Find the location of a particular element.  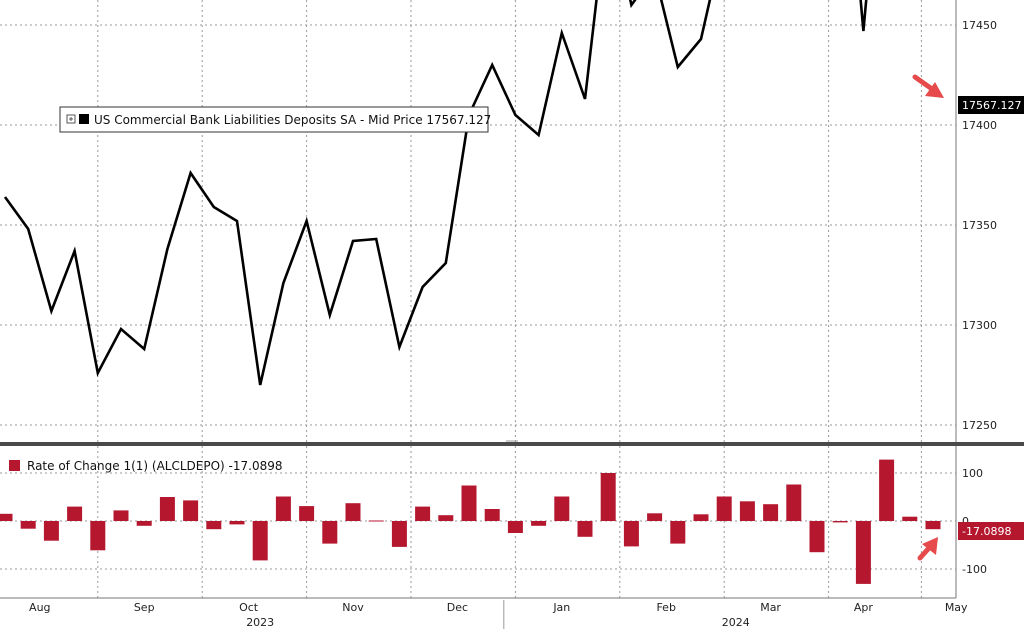

last-roc-tag: -17.0898 is located at coordinates (991, 531).